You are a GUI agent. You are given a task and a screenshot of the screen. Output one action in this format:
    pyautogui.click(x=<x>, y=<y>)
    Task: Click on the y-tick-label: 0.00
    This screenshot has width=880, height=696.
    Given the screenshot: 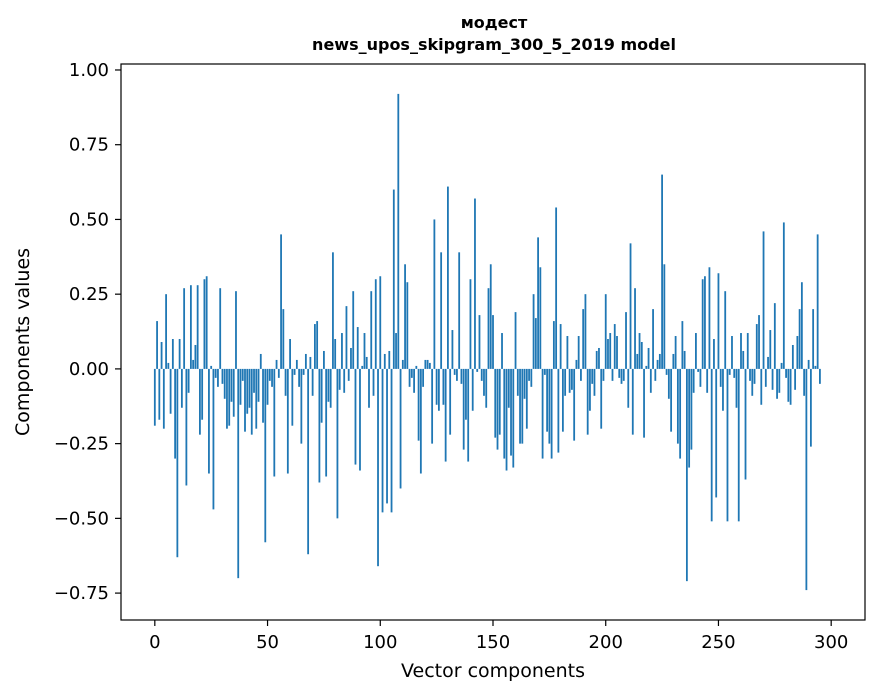 What is the action you would take?
    pyautogui.click(x=89, y=369)
    